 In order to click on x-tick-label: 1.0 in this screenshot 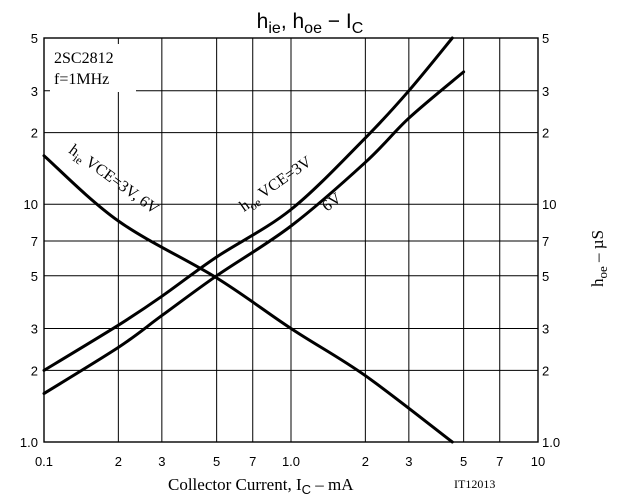, I will do `click(291, 461)`.